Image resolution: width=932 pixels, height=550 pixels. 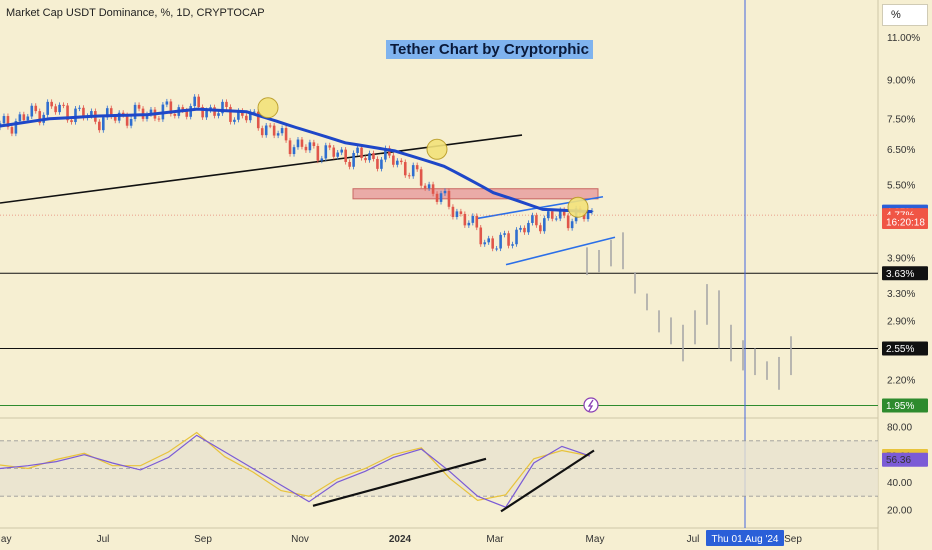 What do you see at coordinates (905, 405) in the screenshot?
I see `price-label-badge` at bounding box center [905, 405].